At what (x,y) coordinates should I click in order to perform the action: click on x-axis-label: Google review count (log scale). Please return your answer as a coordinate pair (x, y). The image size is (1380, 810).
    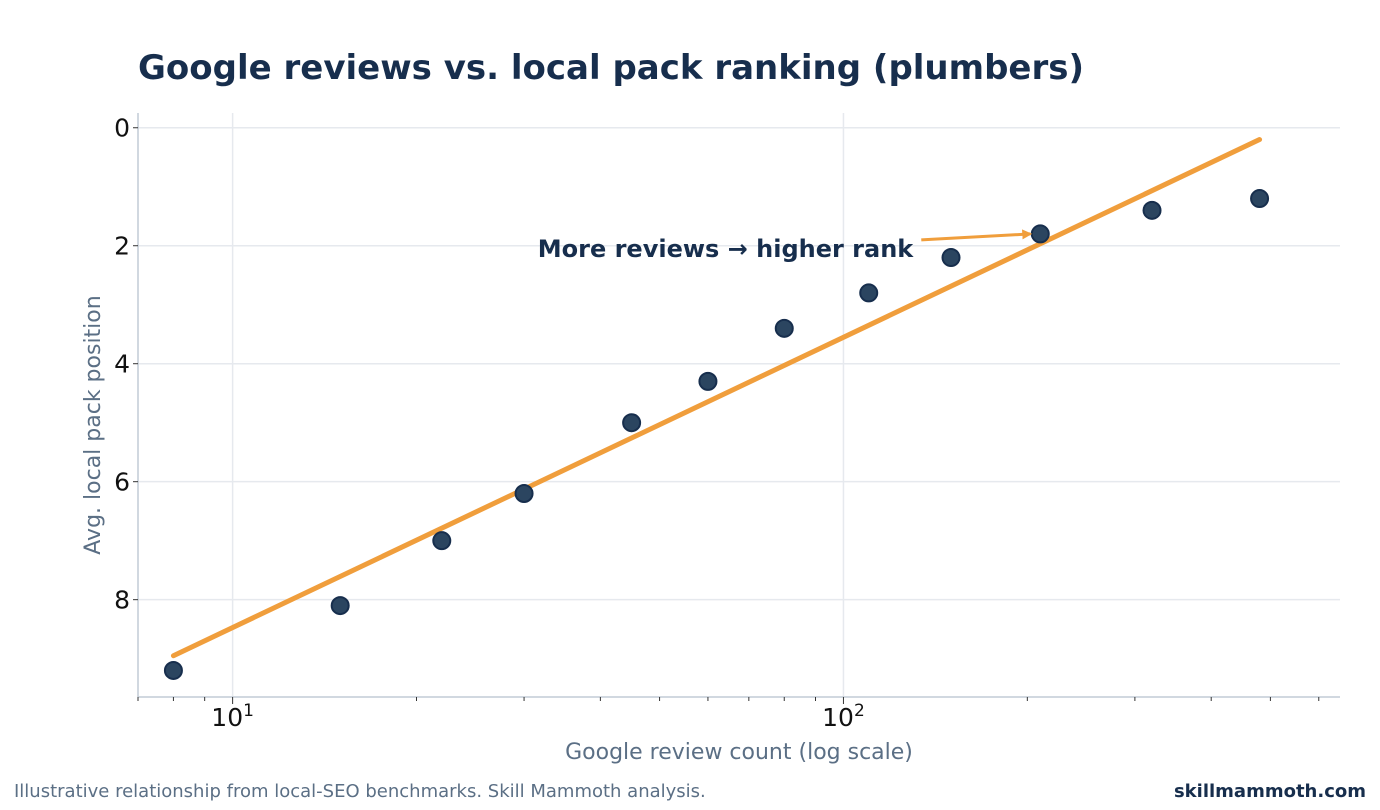
    Looking at the image, I should click on (739, 752).